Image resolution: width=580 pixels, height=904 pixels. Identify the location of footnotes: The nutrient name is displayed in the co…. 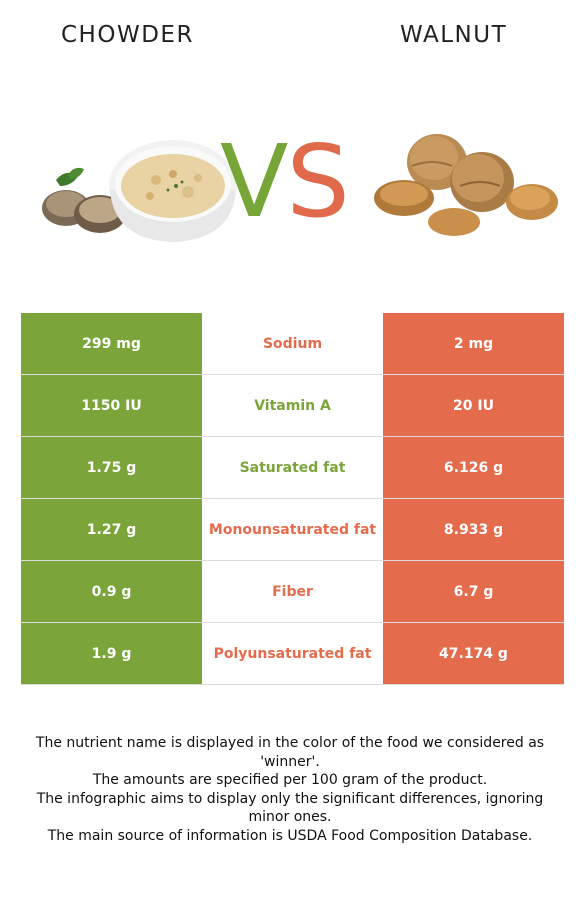
(290, 789).